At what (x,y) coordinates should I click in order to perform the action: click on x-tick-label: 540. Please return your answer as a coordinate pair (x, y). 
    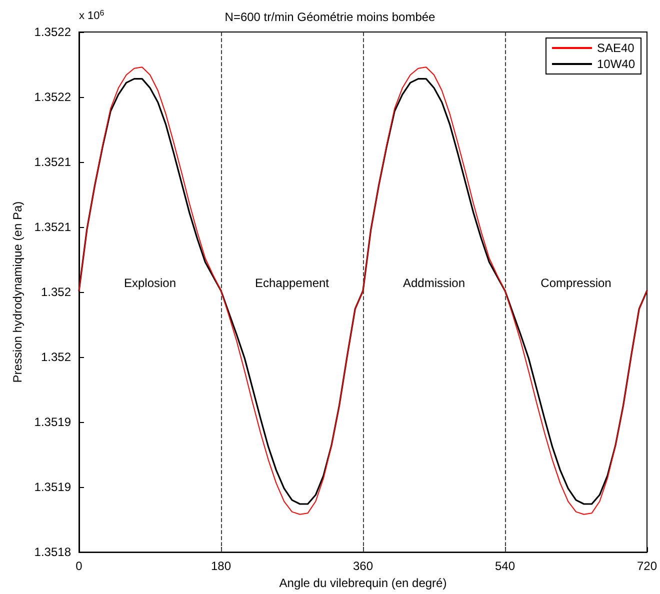
    Looking at the image, I should click on (505, 566).